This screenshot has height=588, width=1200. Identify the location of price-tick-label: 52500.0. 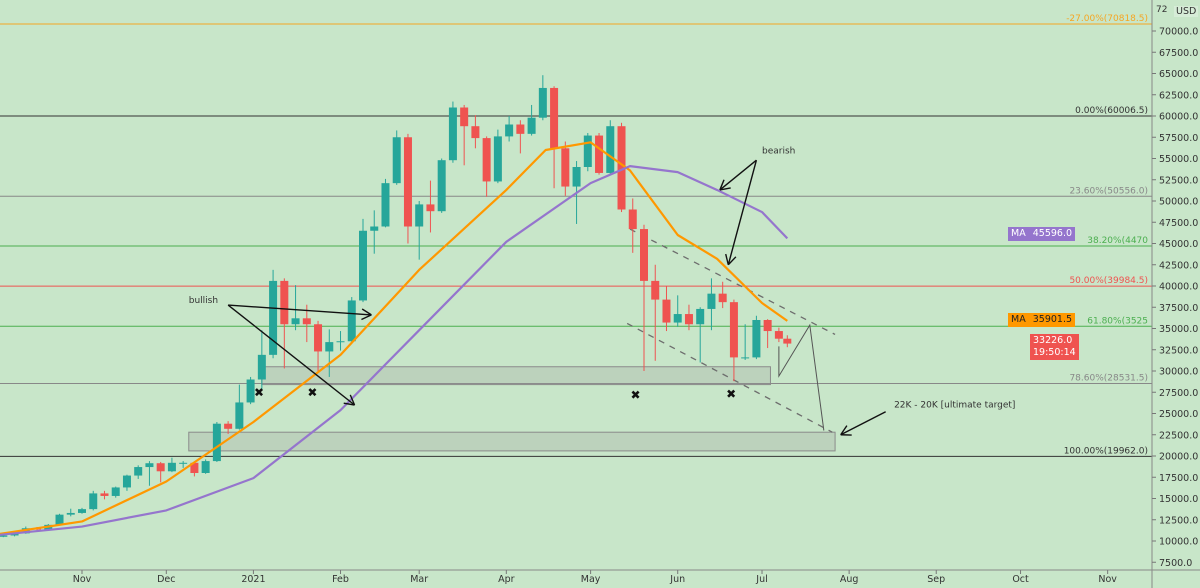
(1178, 180).